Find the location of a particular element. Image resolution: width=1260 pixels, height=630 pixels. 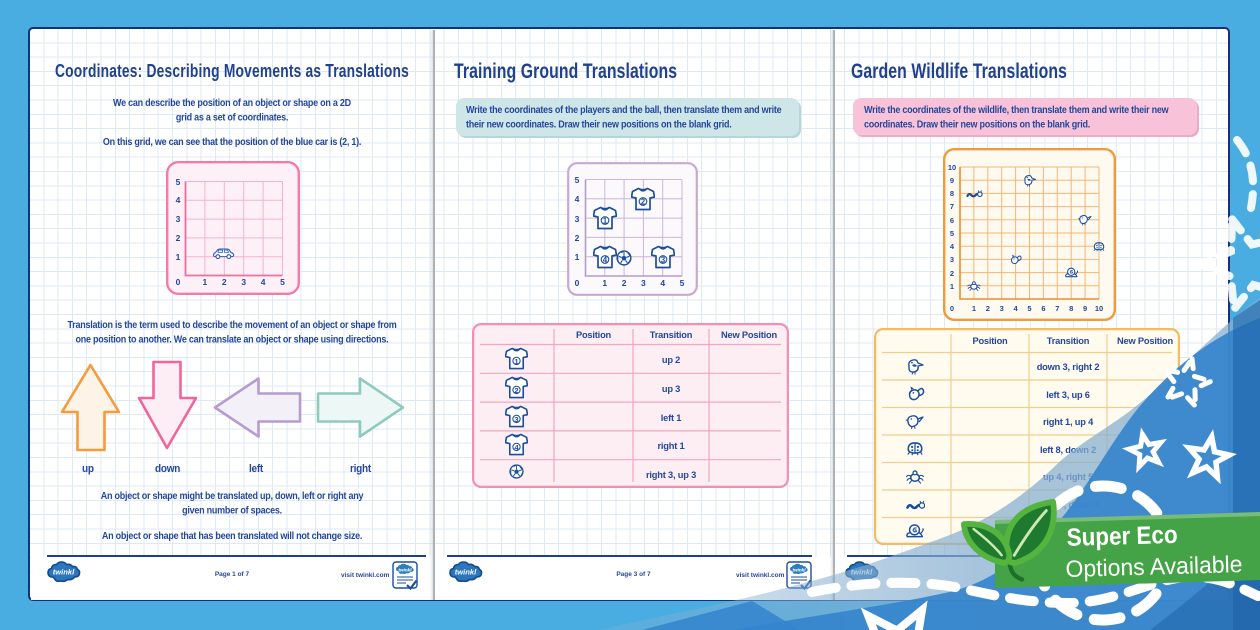

svg-text: right 1, up 4 is located at coordinates (1068, 422).